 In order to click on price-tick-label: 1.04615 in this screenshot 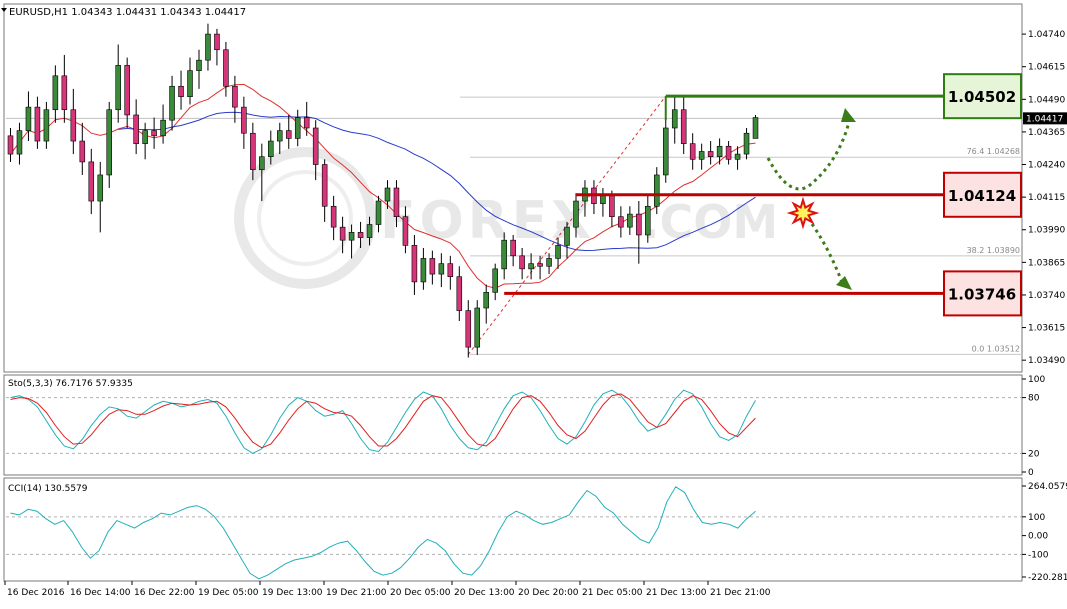, I will do `click(1046, 68)`.